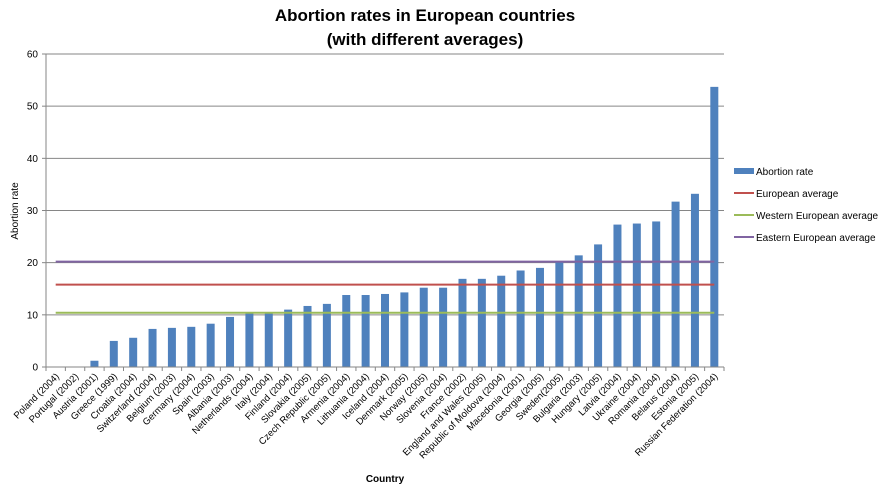  I want to click on y-tick-label: 10, so click(33, 315).